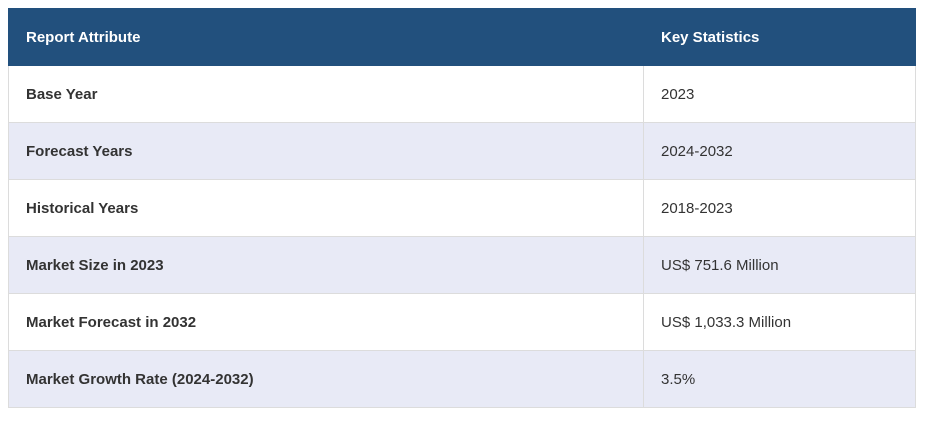 This screenshot has width=926, height=422. Describe the element at coordinates (326, 94) in the screenshot. I see `attribute-cell: Base Year` at that location.